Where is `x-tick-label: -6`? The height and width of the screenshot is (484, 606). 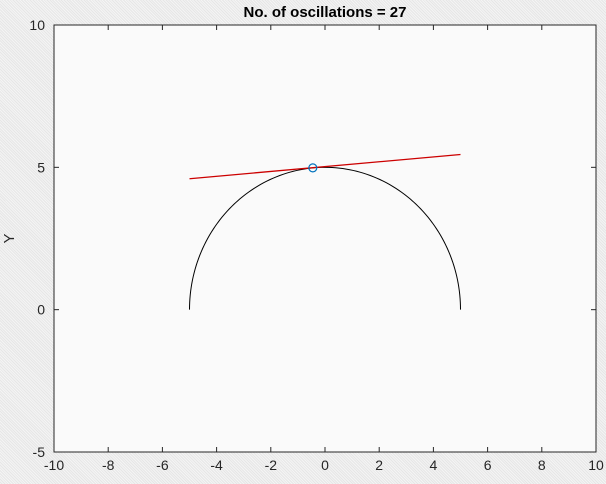
x-tick-label: -6 is located at coordinates (162, 465).